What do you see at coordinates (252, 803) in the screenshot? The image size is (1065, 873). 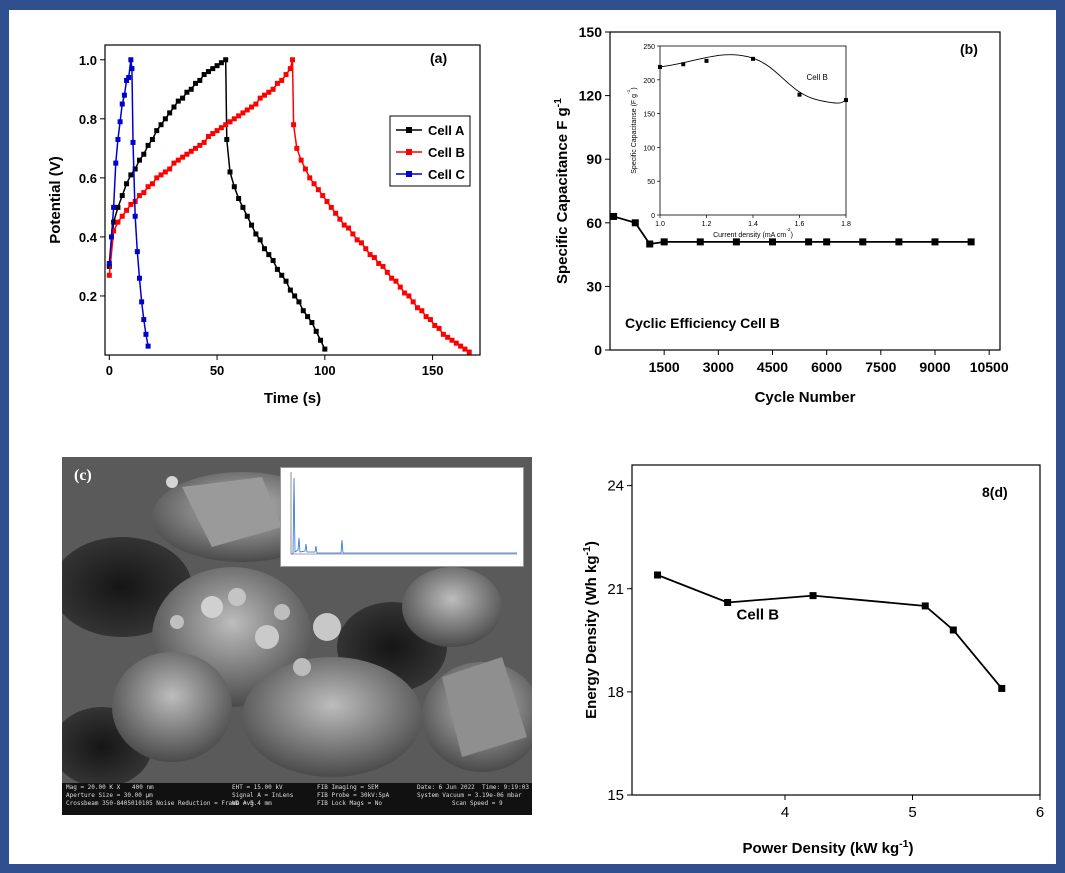 I see `sem-wd: WD = 5.4 mm` at bounding box center [252, 803].